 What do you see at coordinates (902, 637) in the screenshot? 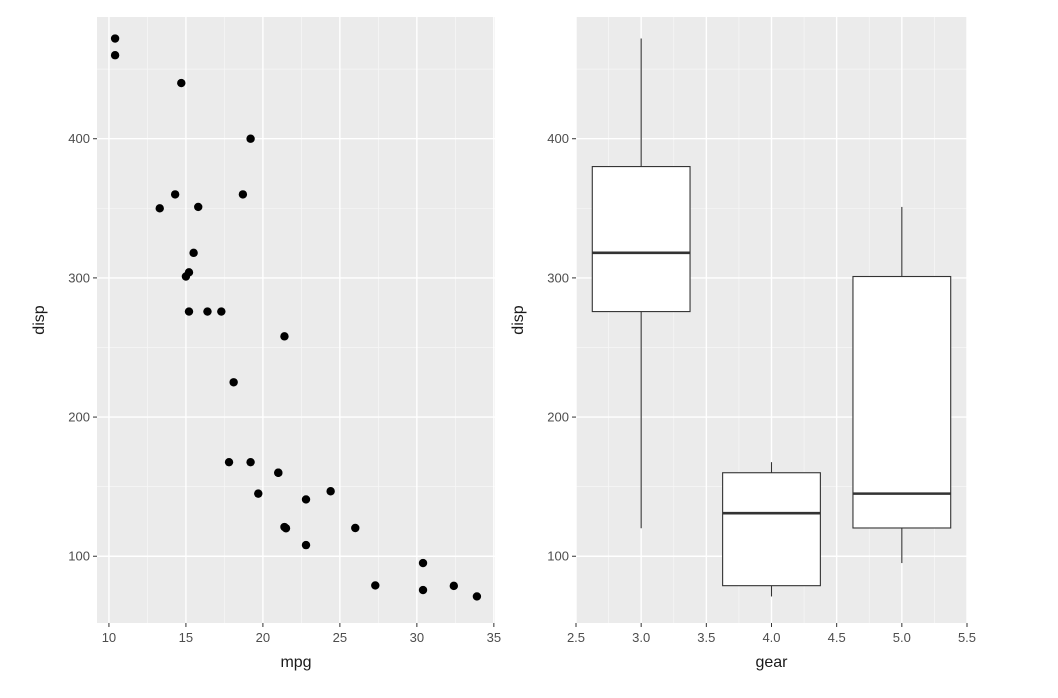
I see `box-x-tick-label: 5.0` at bounding box center [902, 637].